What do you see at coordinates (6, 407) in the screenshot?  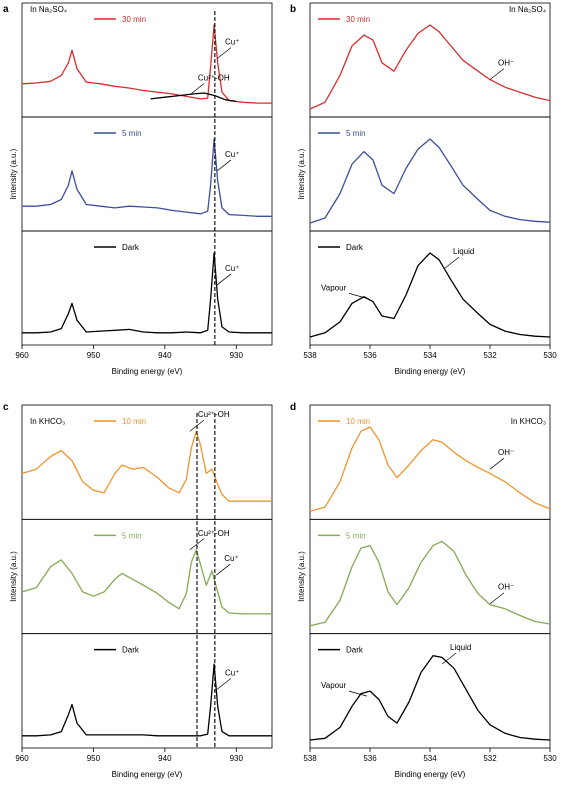 I see `panel-letter: c` at bounding box center [6, 407].